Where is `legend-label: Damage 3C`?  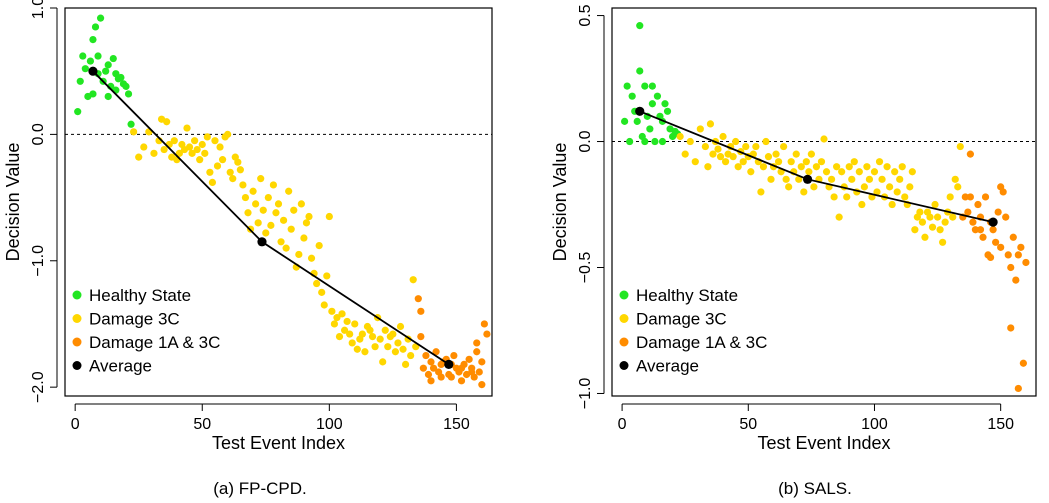 legend-label: Damage 3C is located at coordinates (681, 319).